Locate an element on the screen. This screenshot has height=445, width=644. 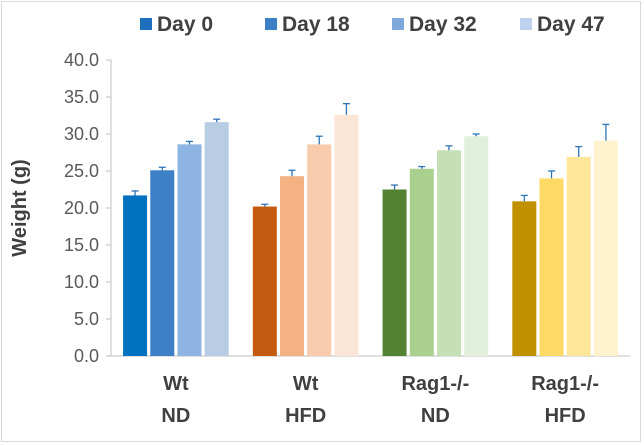
y-tick-label: 15.0 is located at coordinates (81, 245).